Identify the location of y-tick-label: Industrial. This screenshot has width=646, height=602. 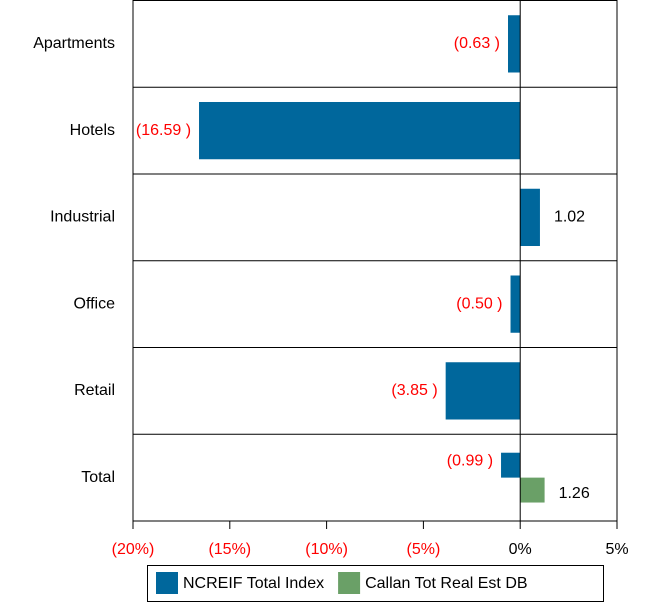
(82, 217).